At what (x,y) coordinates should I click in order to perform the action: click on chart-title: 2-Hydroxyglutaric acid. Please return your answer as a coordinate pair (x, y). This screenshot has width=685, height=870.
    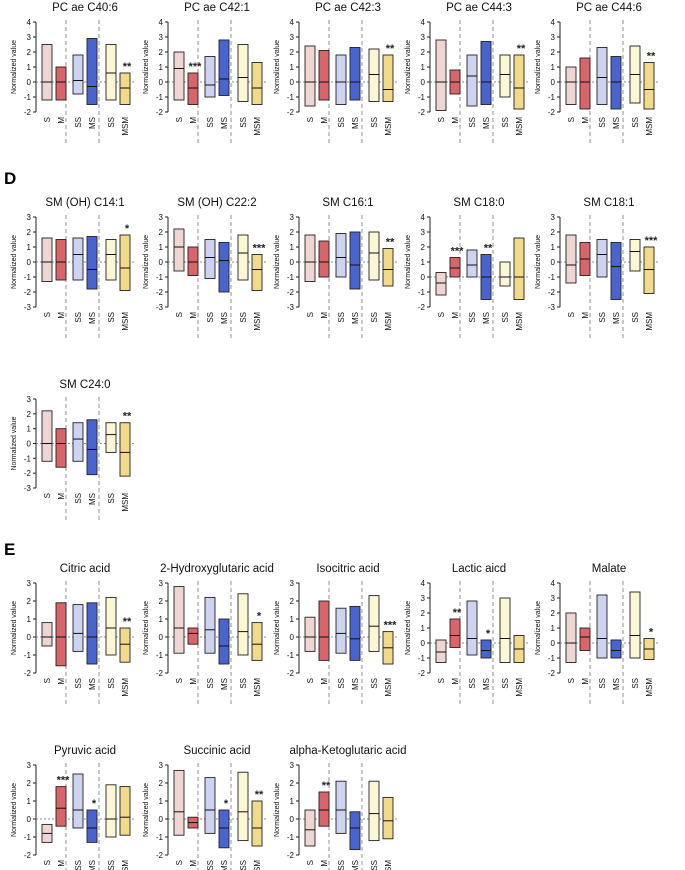
    Looking at the image, I should click on (217, 569).